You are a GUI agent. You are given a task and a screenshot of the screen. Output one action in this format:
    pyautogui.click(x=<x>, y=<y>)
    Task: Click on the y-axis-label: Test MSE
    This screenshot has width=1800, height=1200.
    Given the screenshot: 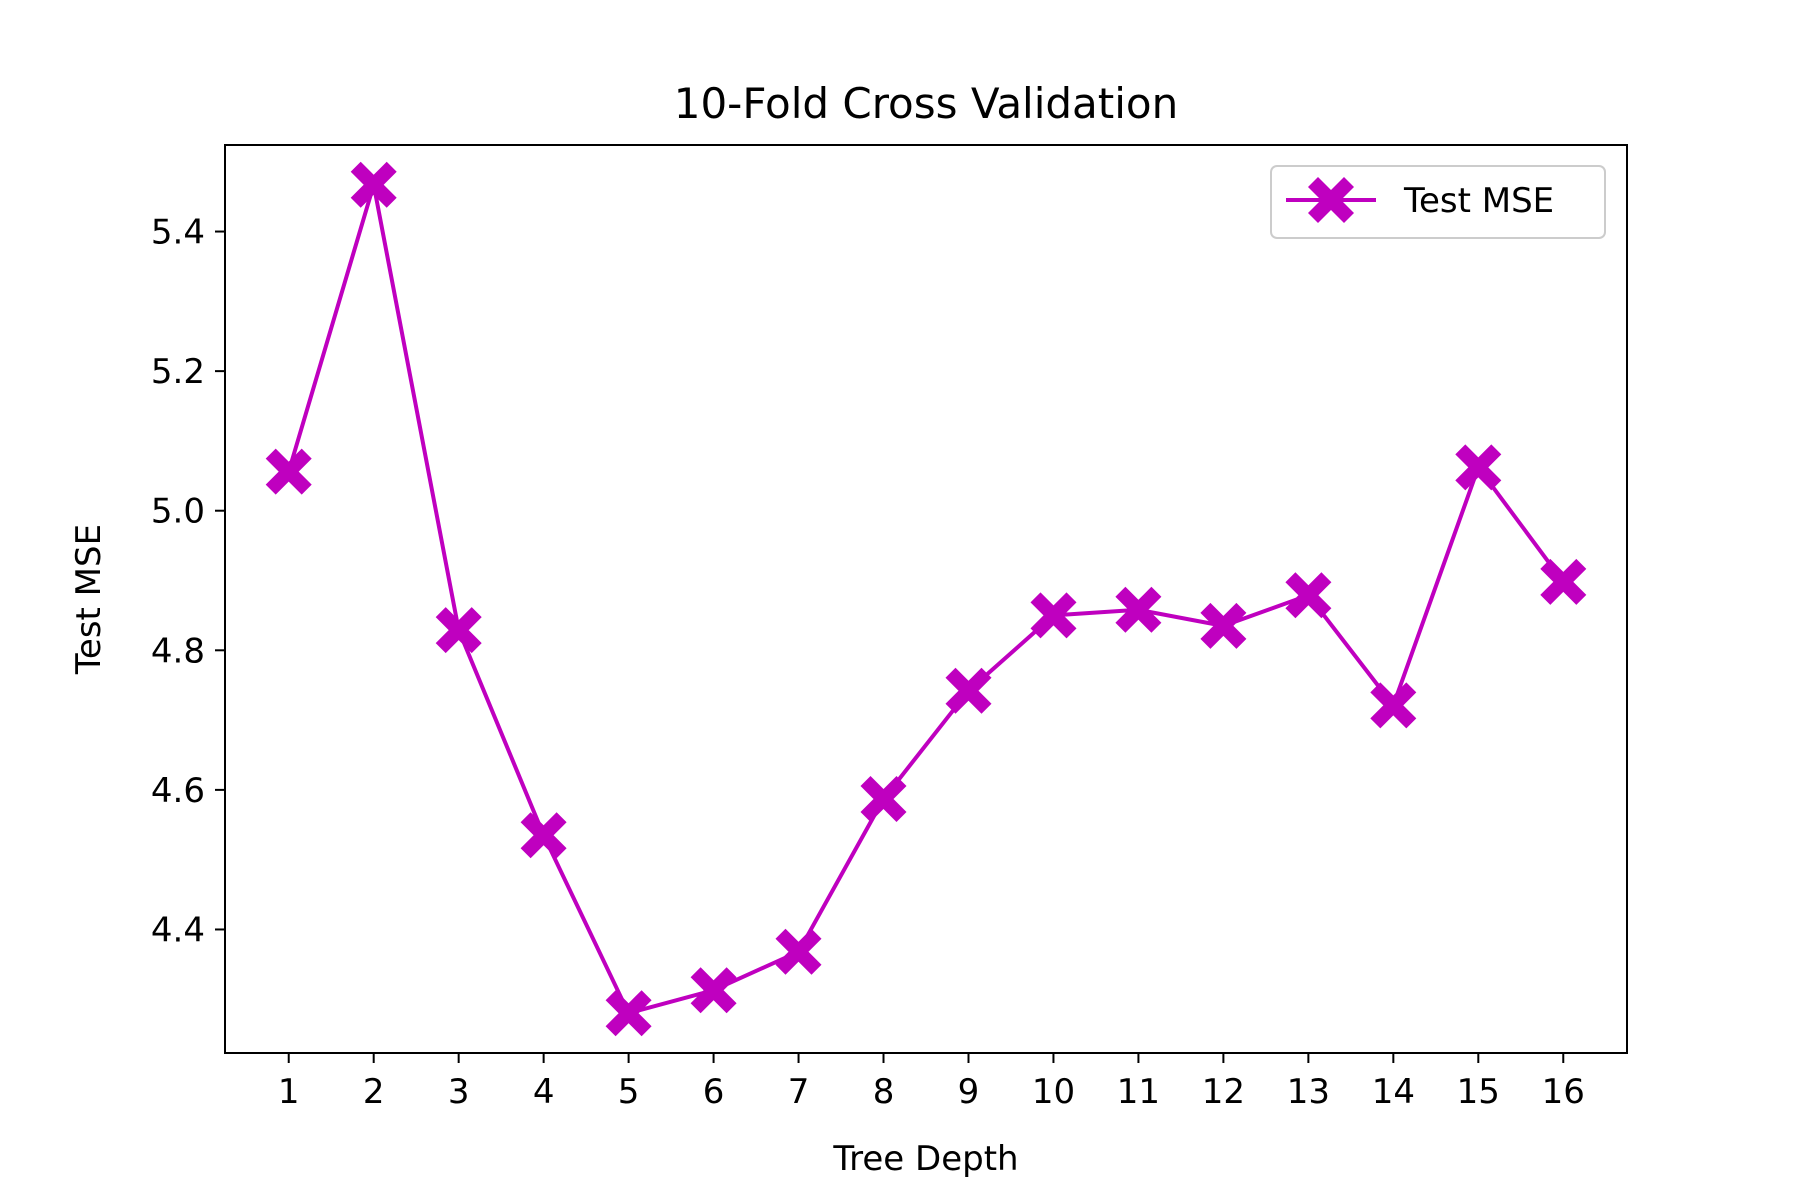 What is the action you would take?
    pyautogui.click(x=89, y=599)
    